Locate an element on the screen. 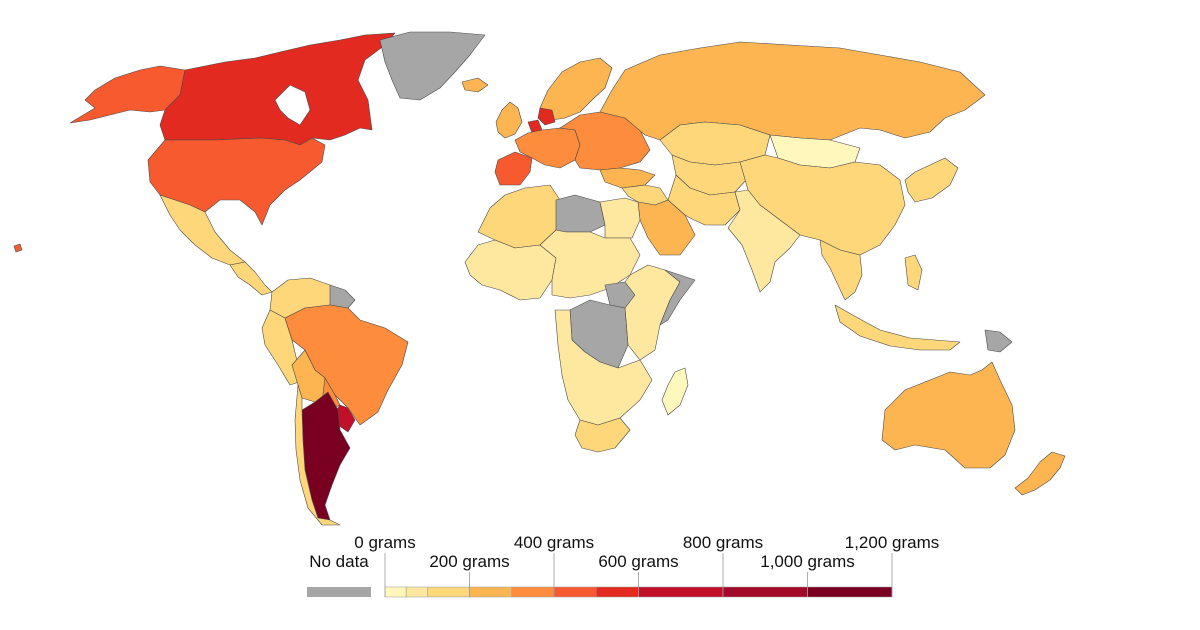  region-new-zealand is located at coordinates (1040, 473).